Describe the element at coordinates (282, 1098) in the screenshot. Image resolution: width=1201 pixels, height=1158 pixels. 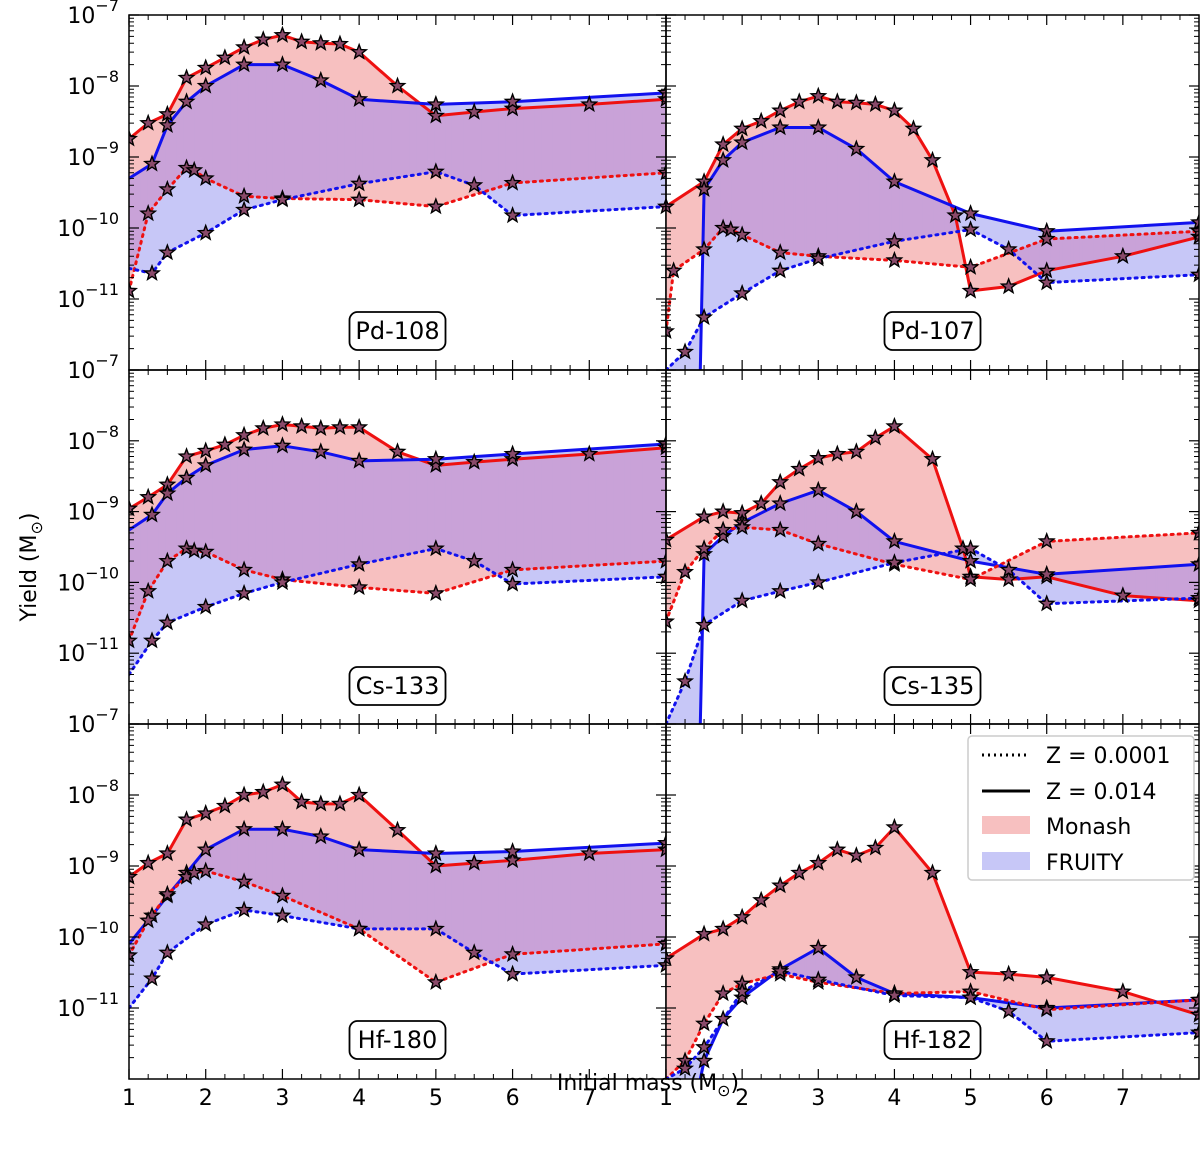
I see `x-tick-label: 3` at that location.